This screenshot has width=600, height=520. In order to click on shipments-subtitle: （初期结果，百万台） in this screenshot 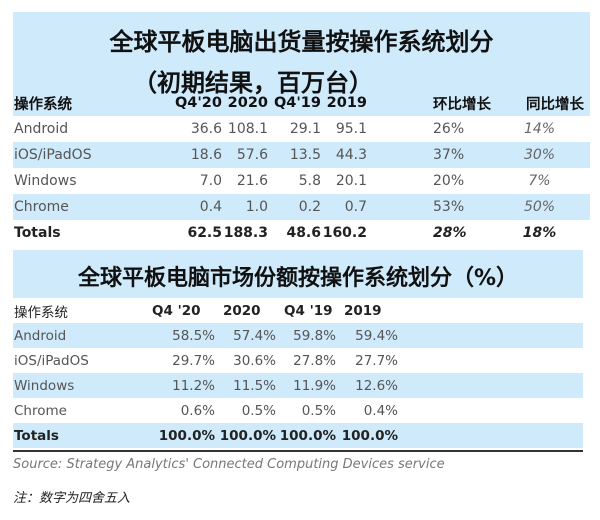, I will do `click(253, 83)`.